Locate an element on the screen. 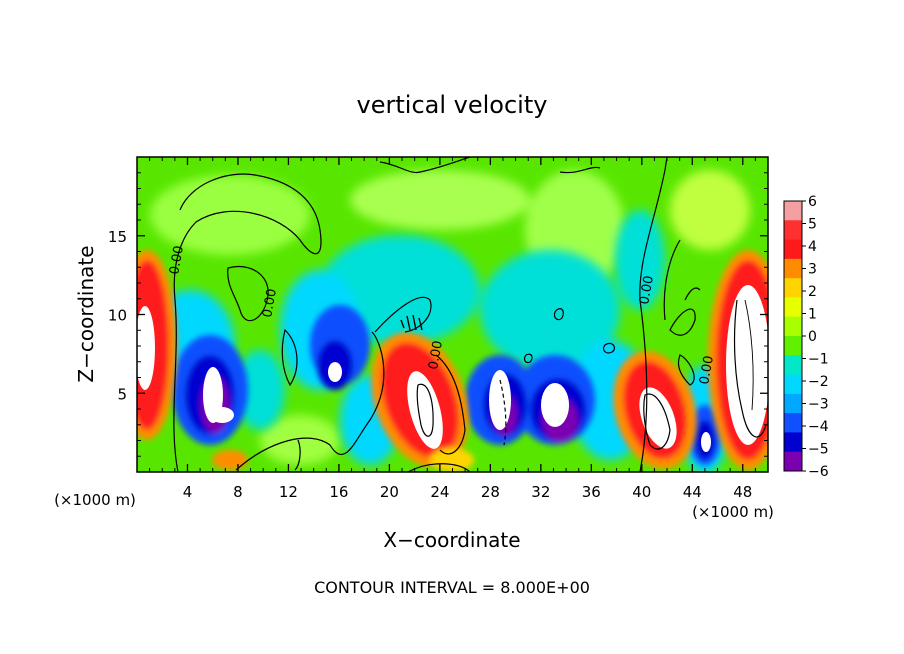 This screenshot has height=654, width=904. y-tick-label: 10 is located at coordinates (117, 316).